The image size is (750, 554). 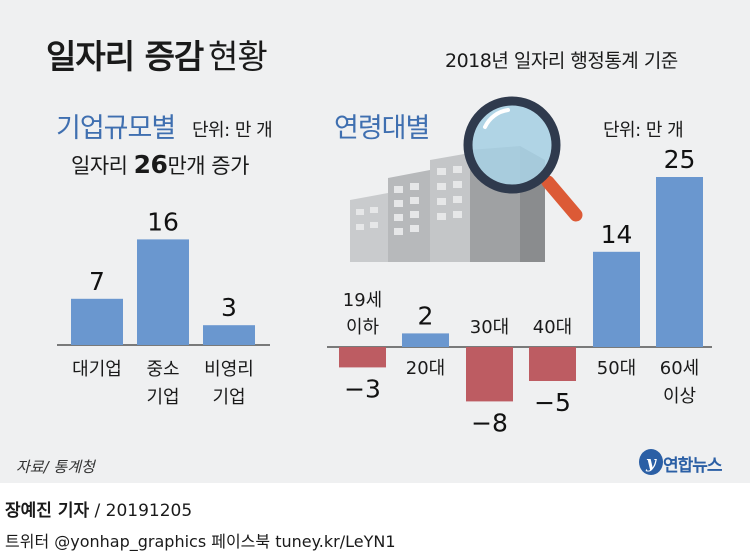 I want to click on data-label: 14, so click(x=617, y=234).